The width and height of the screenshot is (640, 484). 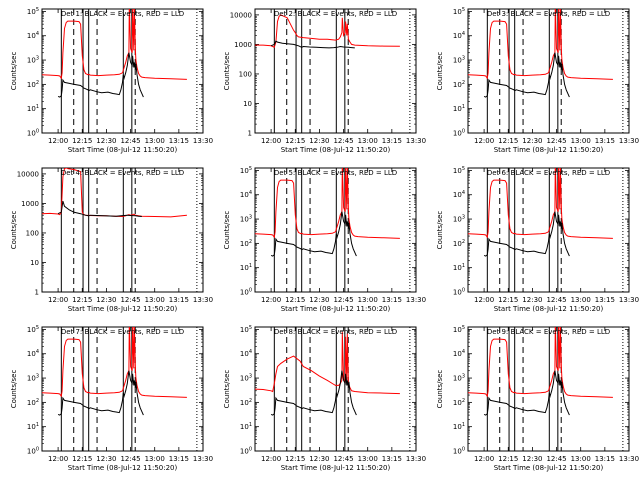 I want to click on y-tick-label: 10², so click(x=246, y=402).